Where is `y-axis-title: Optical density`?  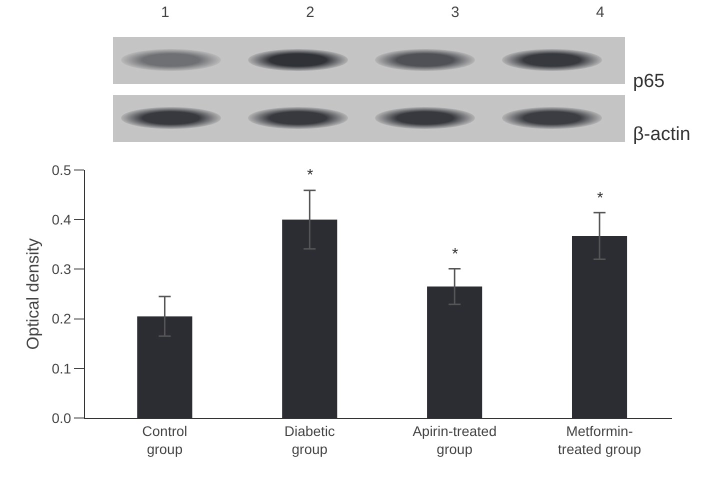
y-axis-title: Optical density is located at coordinates (32, 294).